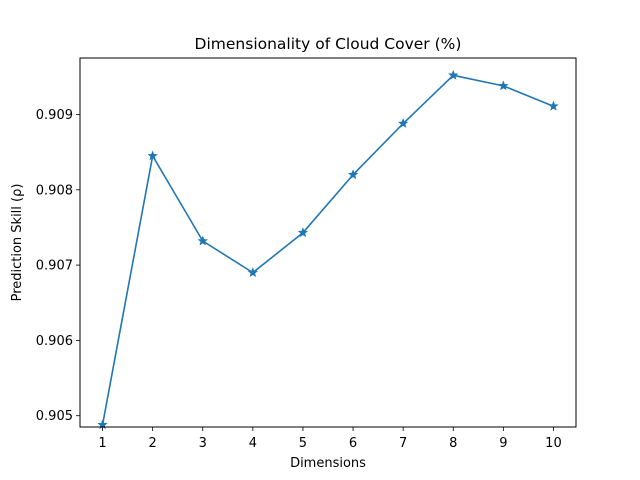 The image size is (640, 480). I want to click on x-tick-label: 3, so click(203, 443).